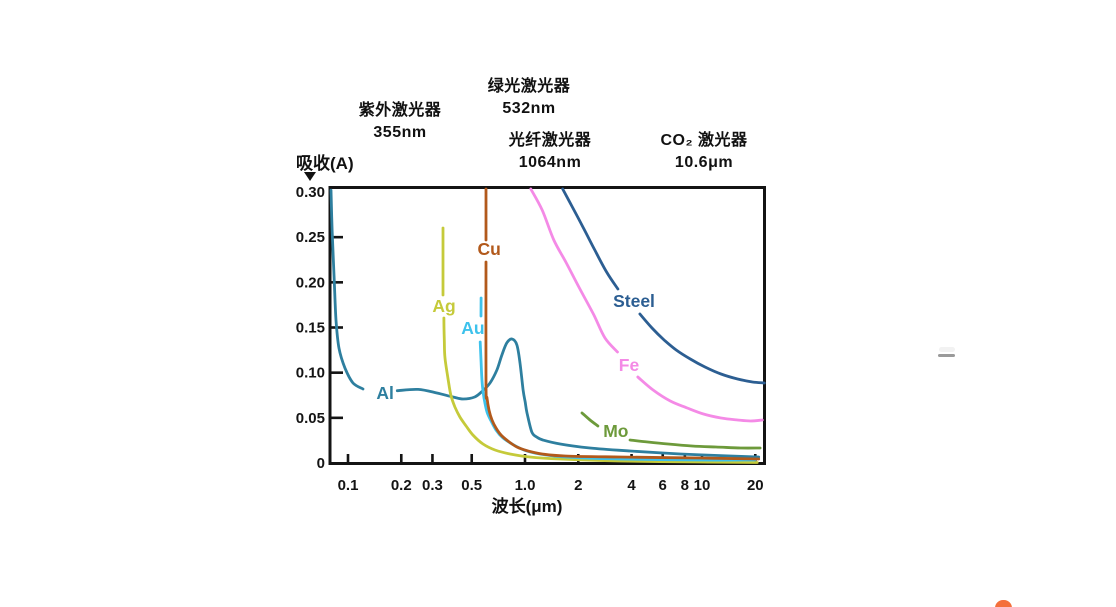 Image resolution: width=1116 pixels, height=607 pixels. I want to click on series-line-ag, so click(600, 390).